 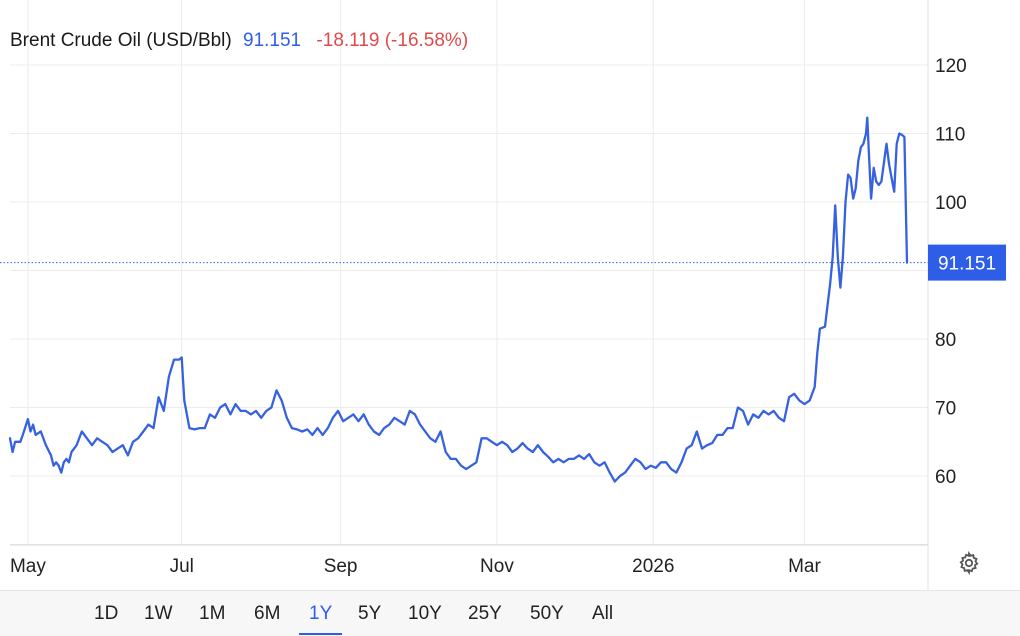 I want to click on current-value-marker: 91.151, so click(x=967, y=262).